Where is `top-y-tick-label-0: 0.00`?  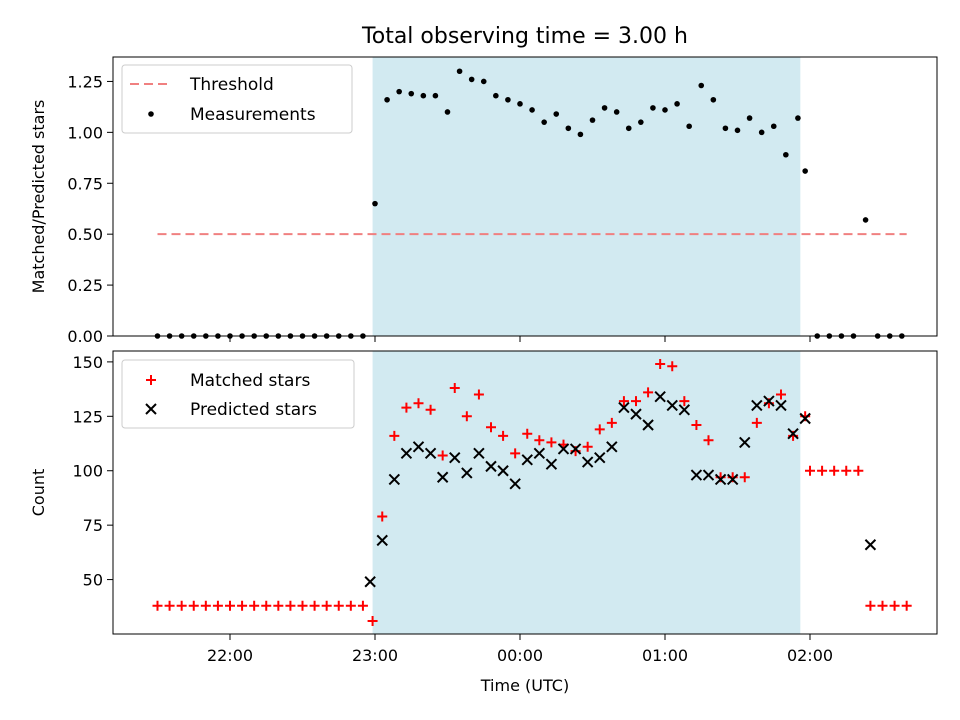 top-y-tick-label-0: 0.00 is located at coordinates (85, 336).